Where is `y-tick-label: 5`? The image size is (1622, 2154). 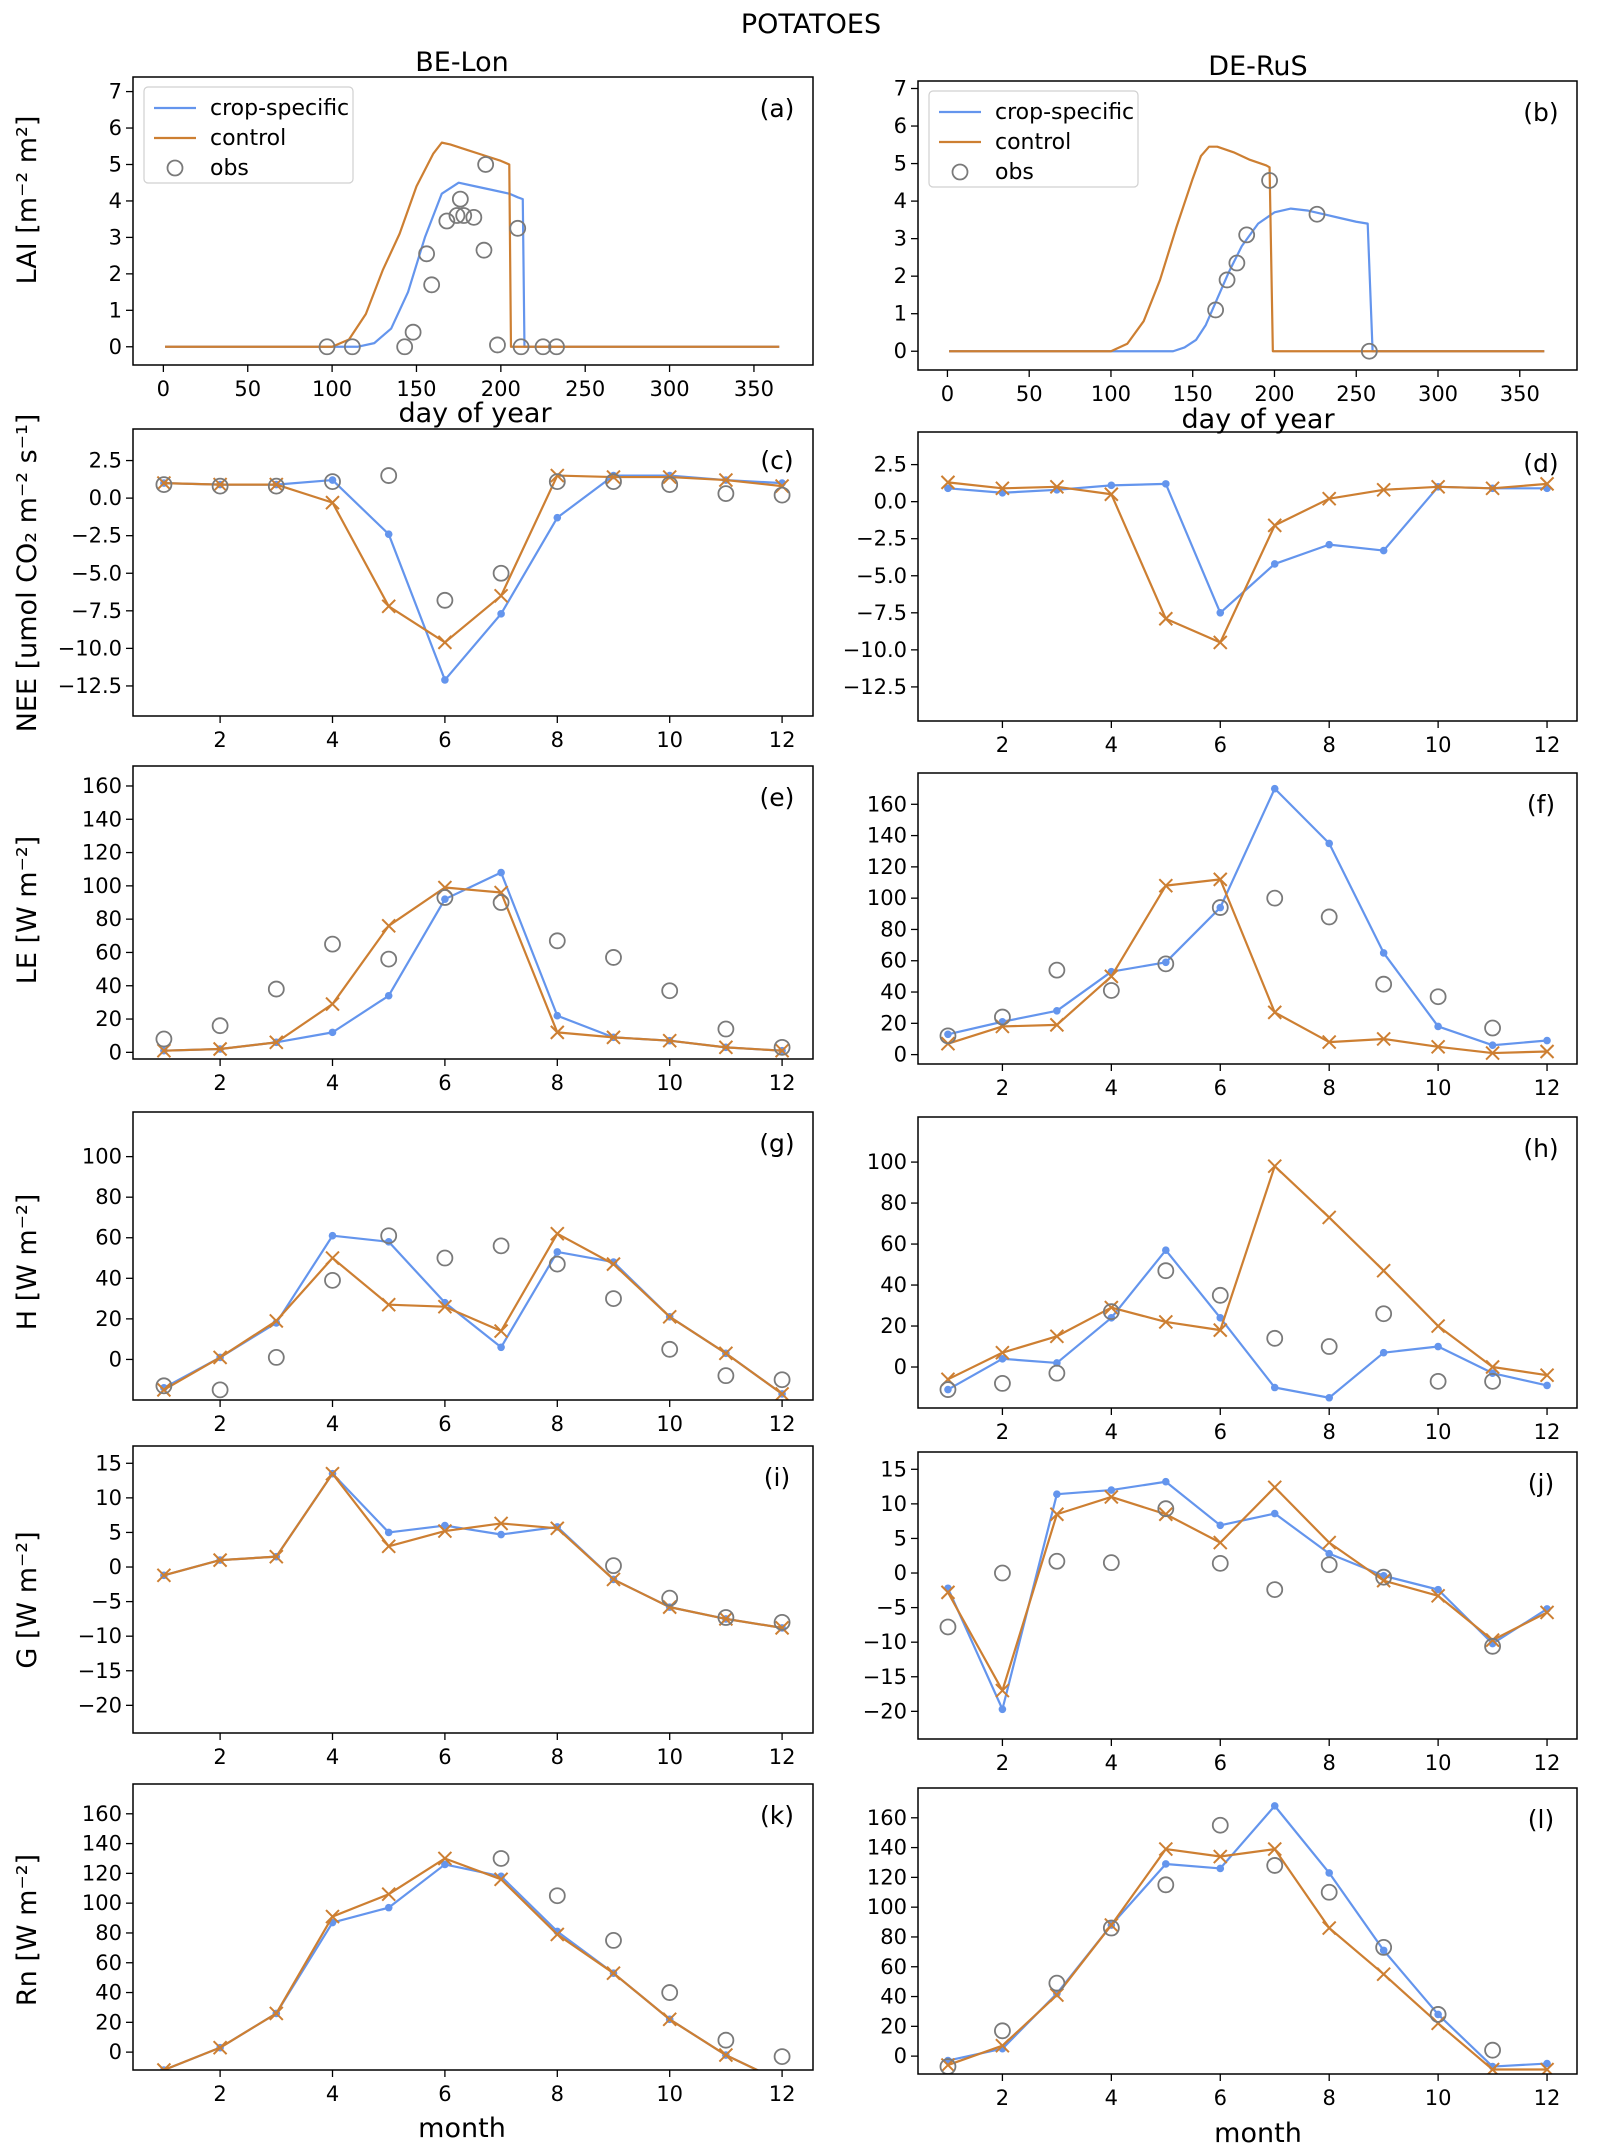 y-tick-label: 5 is located at coordinates (900, 164).